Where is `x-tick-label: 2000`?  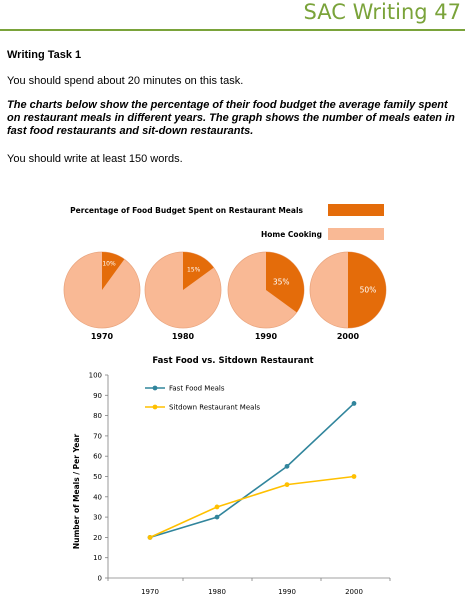 x-tick-label: 2000 is located at coordinates (354, 592).